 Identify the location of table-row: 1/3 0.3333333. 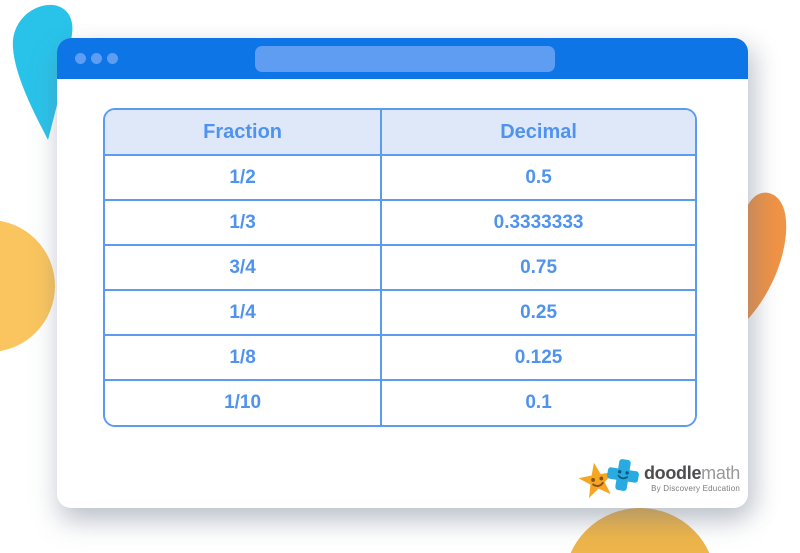
(400, 222).